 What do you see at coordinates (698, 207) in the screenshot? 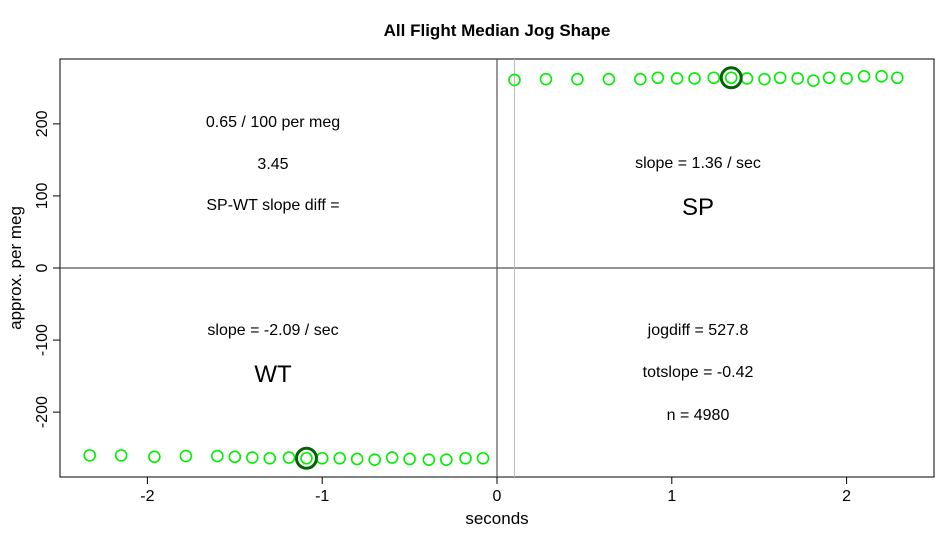
I see `sp-label: SP` at bounding box center [698, 207].